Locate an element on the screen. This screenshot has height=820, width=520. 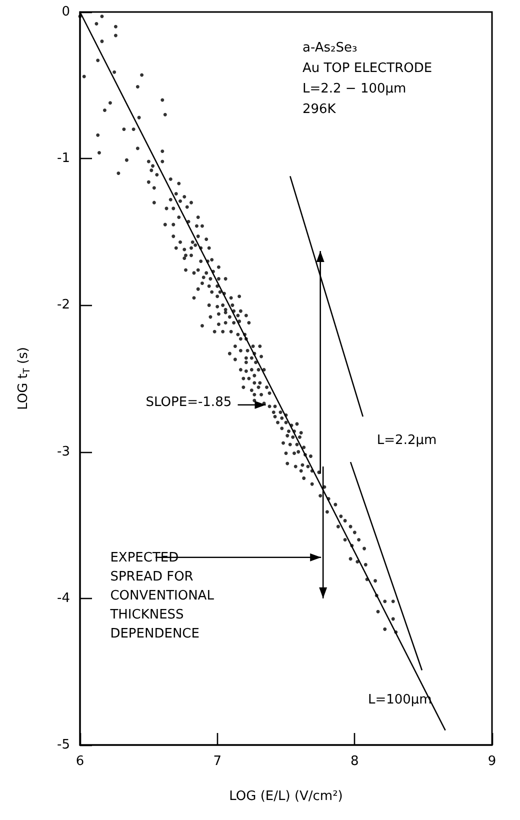
y-axis-title: LOG tT (s) is located at coordinates (24, 378).